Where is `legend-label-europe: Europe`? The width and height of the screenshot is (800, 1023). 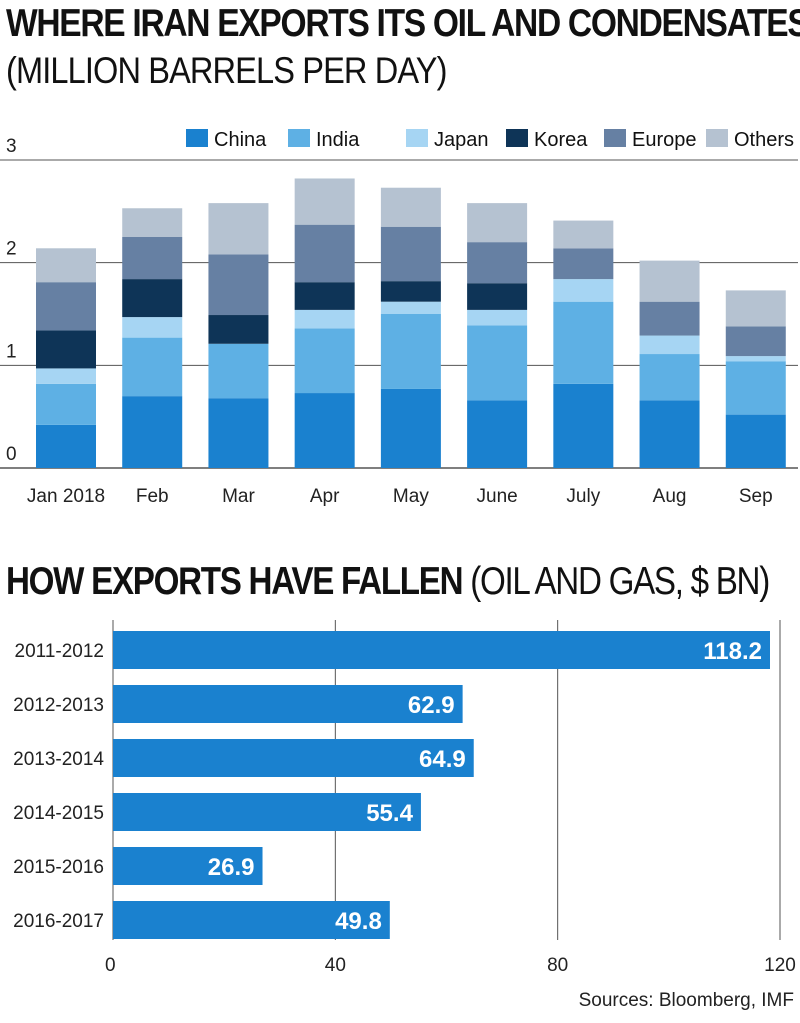 legend-label-europe: Europe is located at coordinates (664, 140).